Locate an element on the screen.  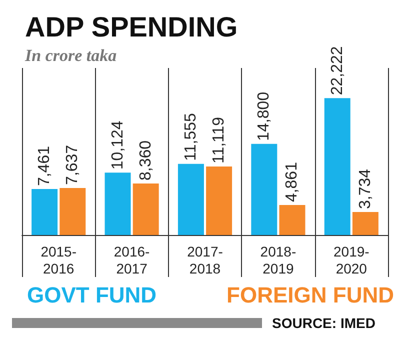
text: GOVT FUND is located at coordinates (92, 295).